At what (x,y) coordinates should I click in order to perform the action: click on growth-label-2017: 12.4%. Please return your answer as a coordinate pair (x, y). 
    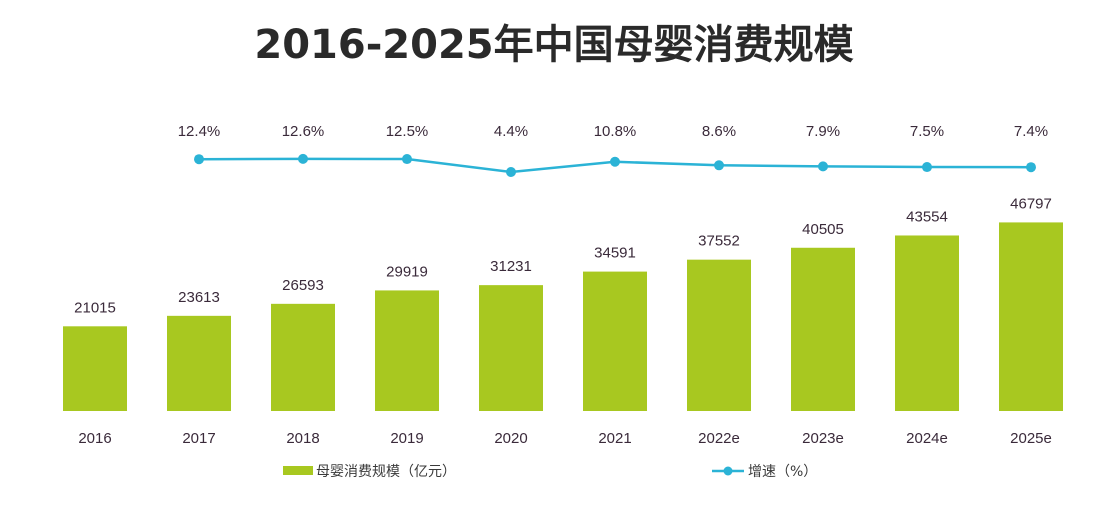
    Looking at the image, I should click on (199, 131).